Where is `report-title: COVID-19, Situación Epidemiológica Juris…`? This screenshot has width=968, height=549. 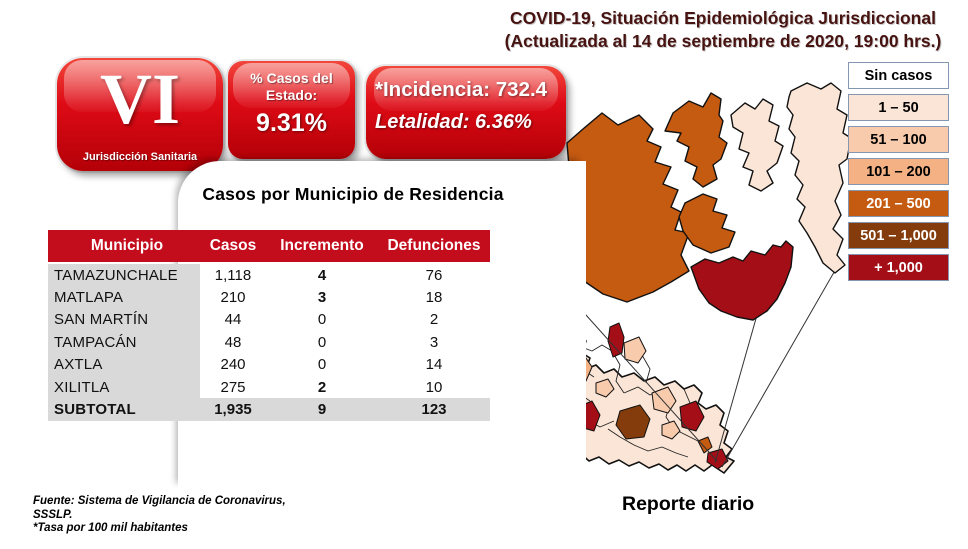 report-title: COVID-19, Situación Epidemiológica Juris… is located at coordinates (723, 30).